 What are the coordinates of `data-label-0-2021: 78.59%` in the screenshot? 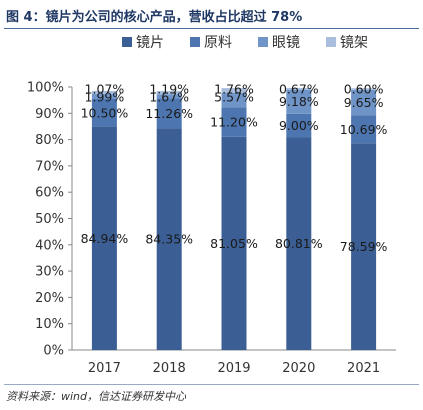 It's located at (364, 246).